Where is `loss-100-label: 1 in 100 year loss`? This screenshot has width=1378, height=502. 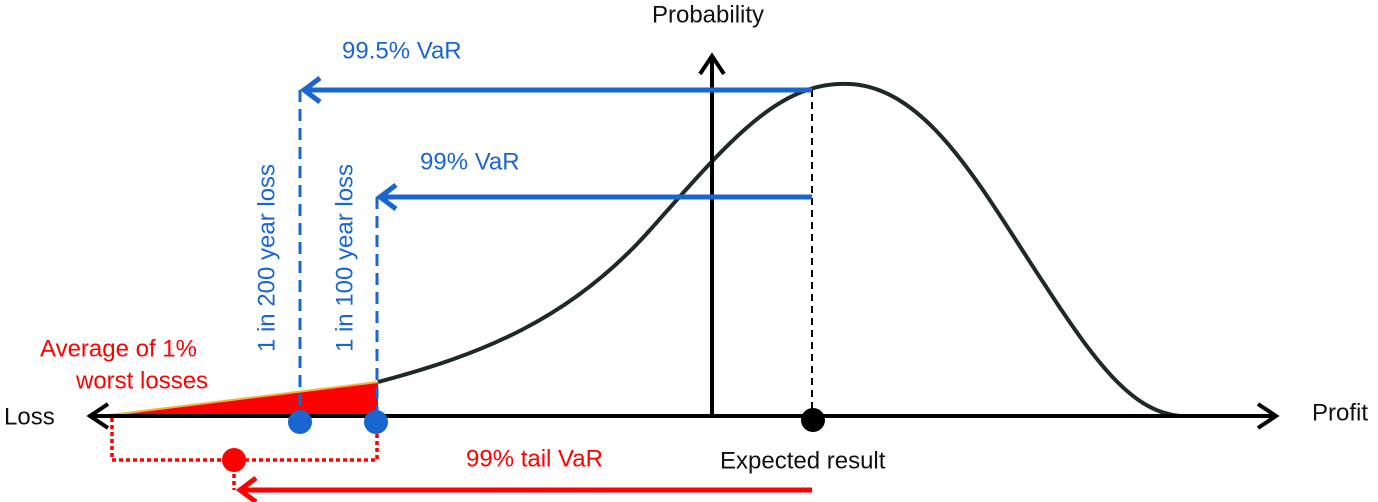
loss-100-label: 1 in 100 year loss is located at coordinates (344, 258).